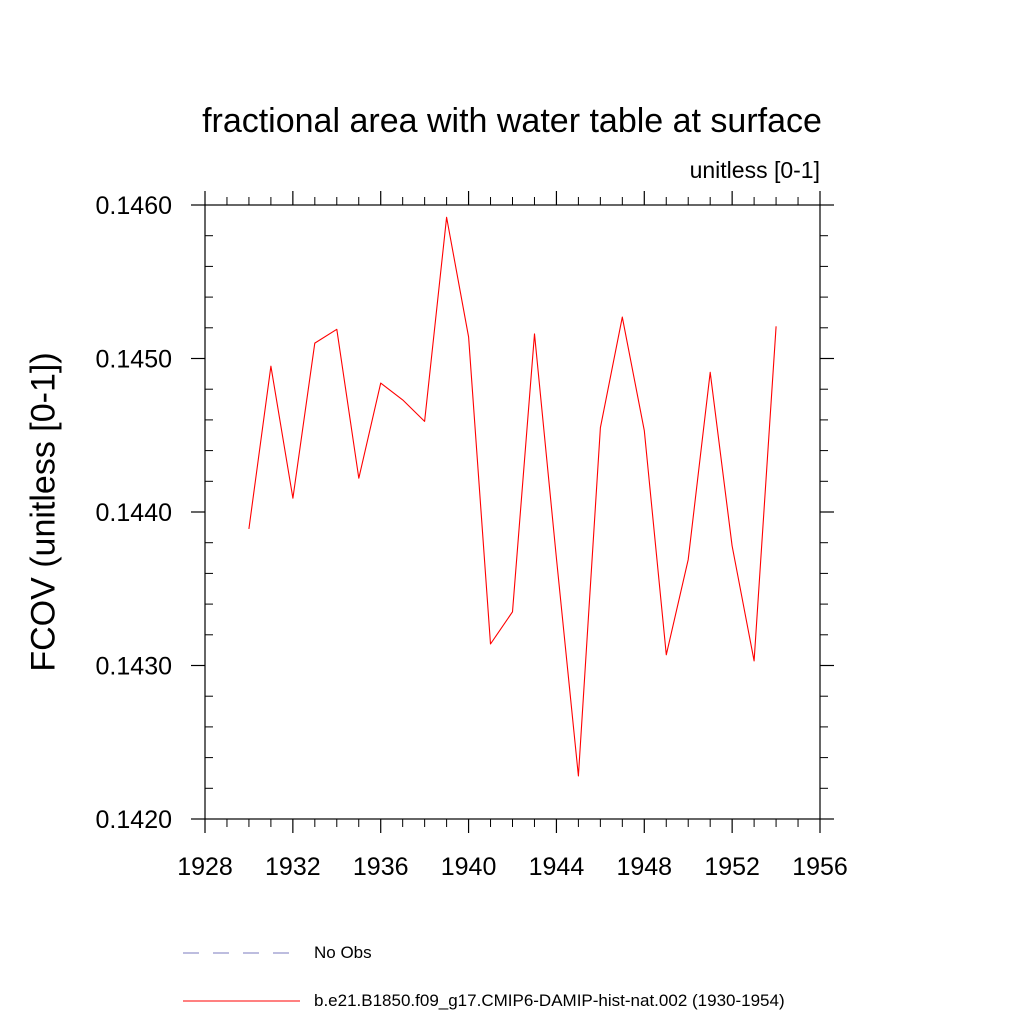 The height and width of the screenshot is (1024, 1024). I want to click on x-tick-label: 1956, so click(820, 867).